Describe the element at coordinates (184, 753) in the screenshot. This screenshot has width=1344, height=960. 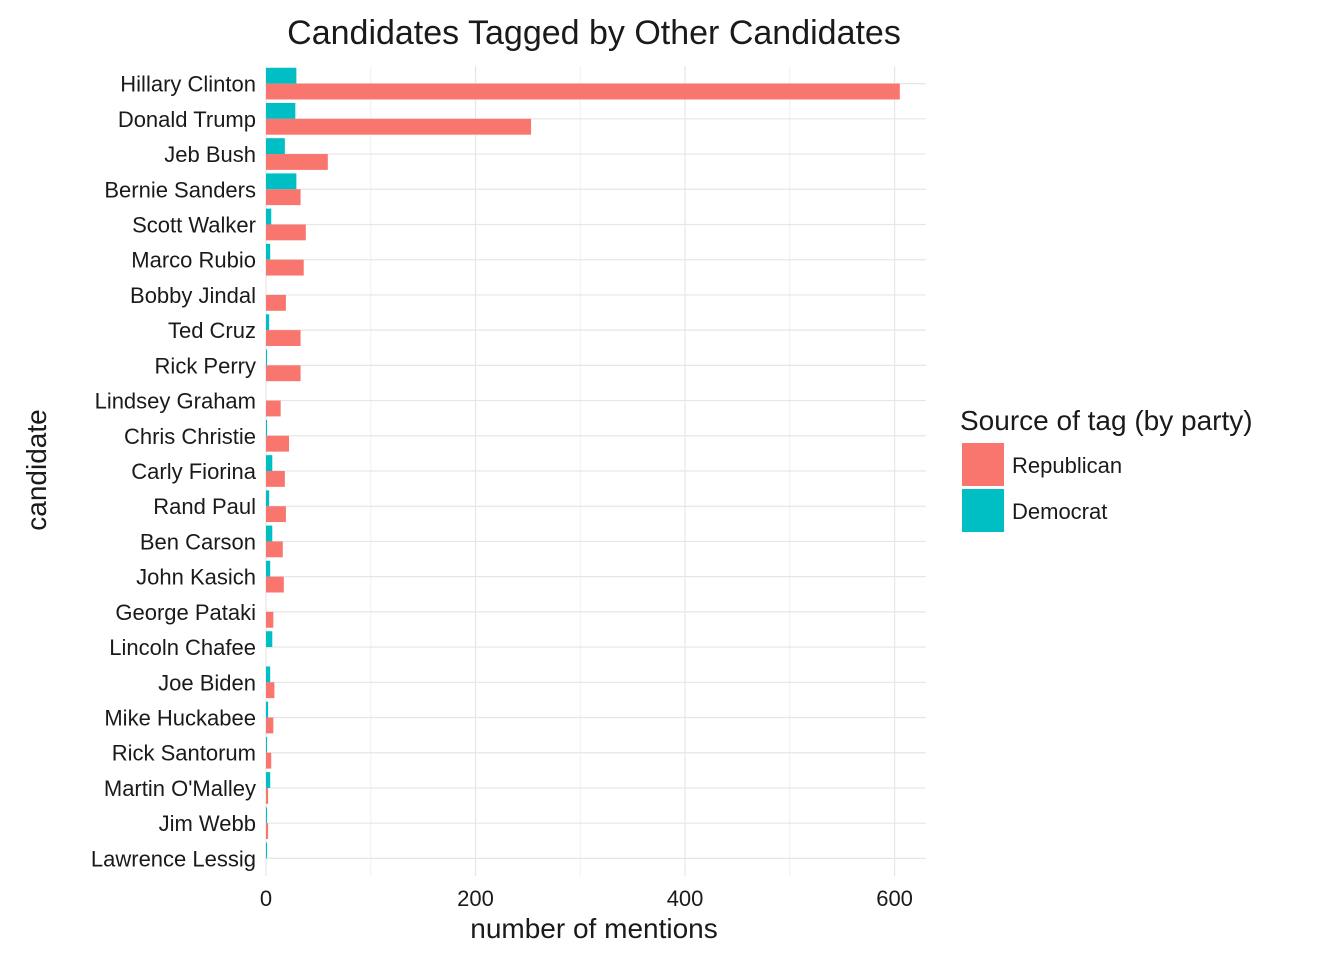
I see `category-label: Rick Santorum` at that location.